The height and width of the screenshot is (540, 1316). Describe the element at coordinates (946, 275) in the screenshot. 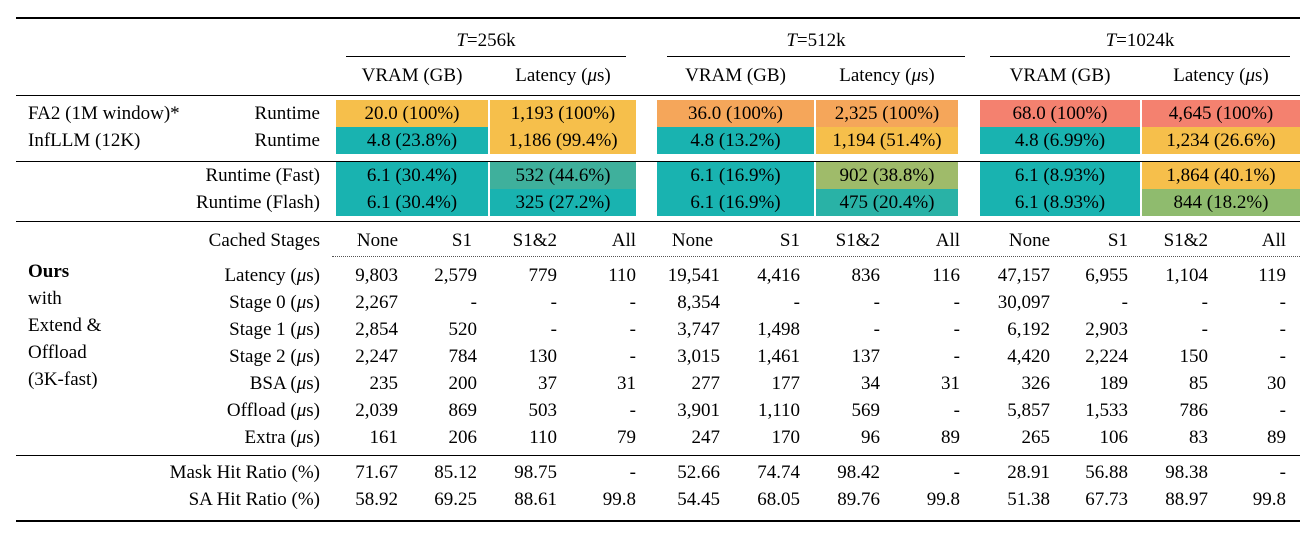

I see `breakdown-value-0-7: 116` at that location.